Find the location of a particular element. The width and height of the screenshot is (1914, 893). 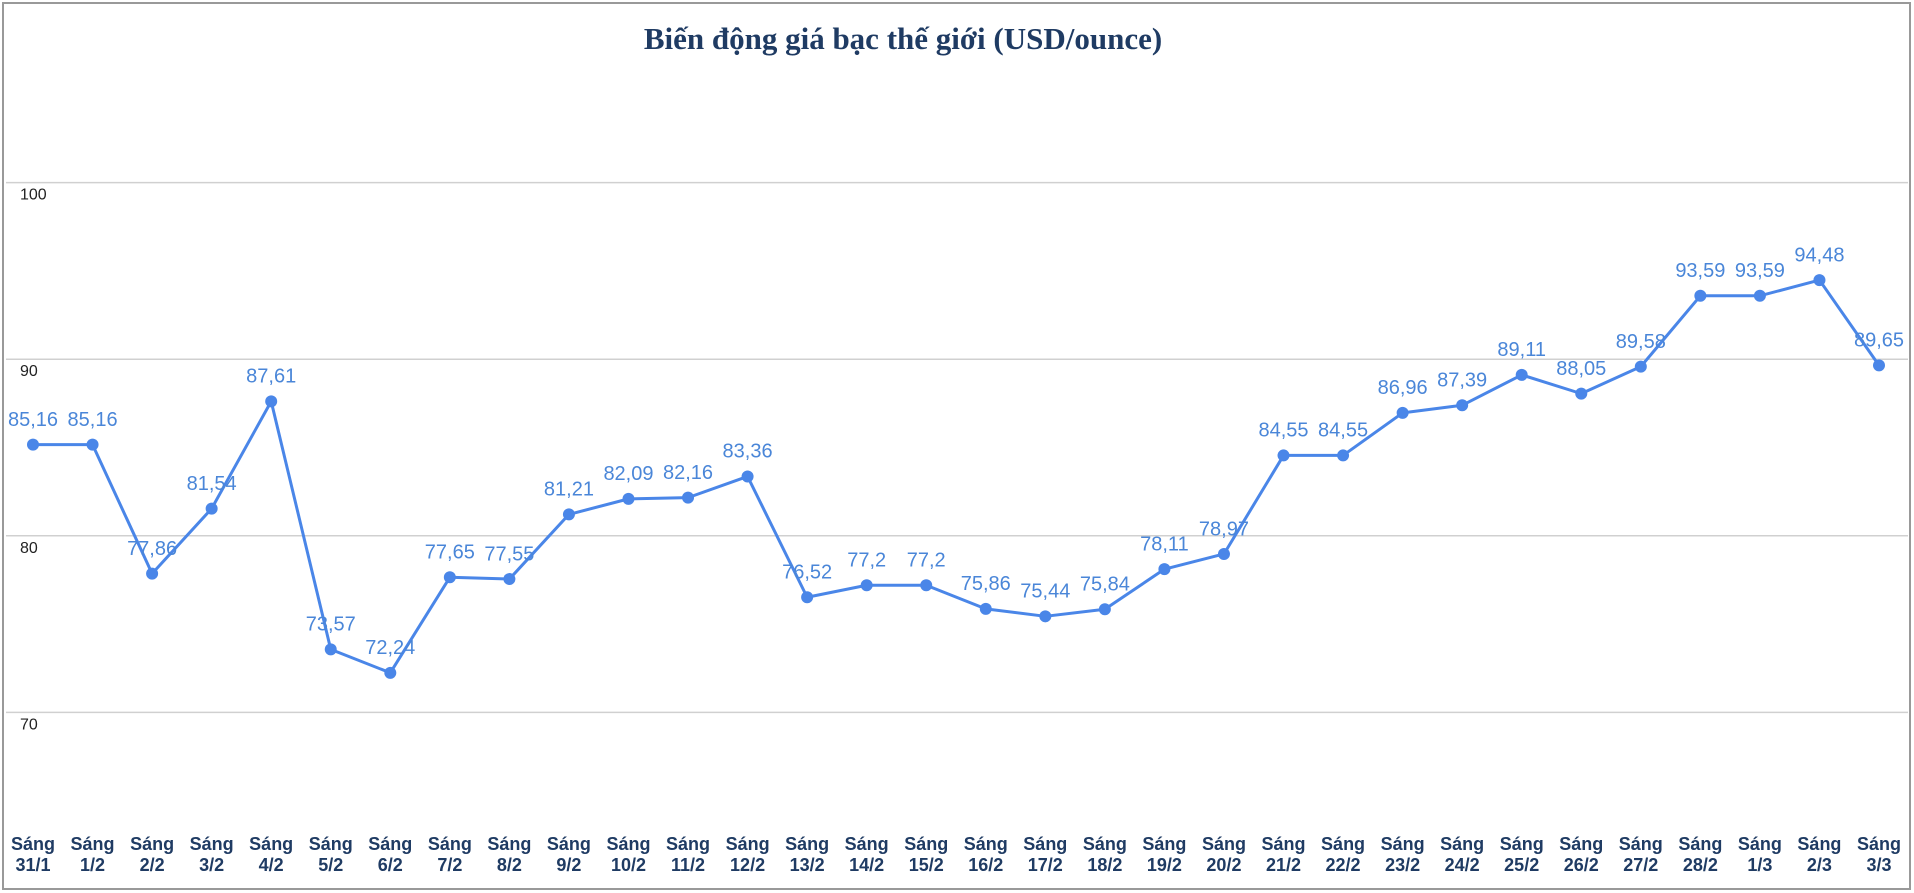

x-tick-label: Sáng 16/2 is located at coordinates (985, 854).